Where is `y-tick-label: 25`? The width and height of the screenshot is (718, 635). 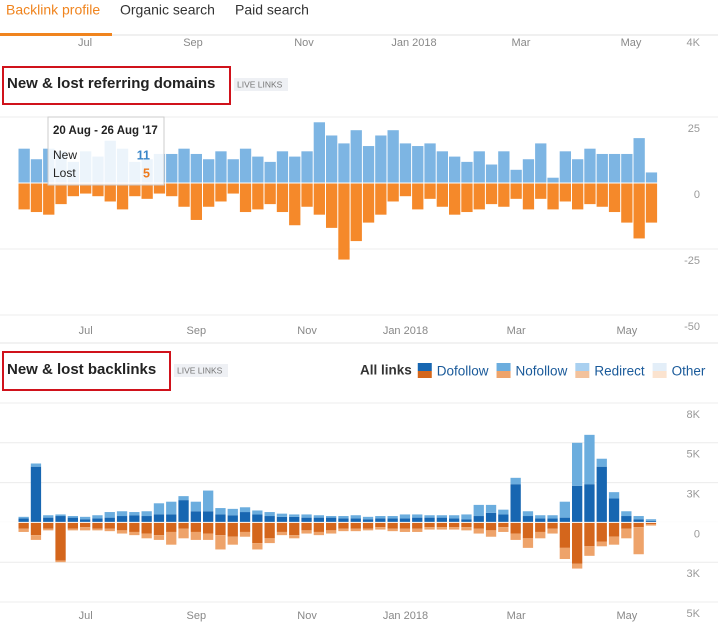
y-tick-label: 25 is located at coordinates (694, 129).